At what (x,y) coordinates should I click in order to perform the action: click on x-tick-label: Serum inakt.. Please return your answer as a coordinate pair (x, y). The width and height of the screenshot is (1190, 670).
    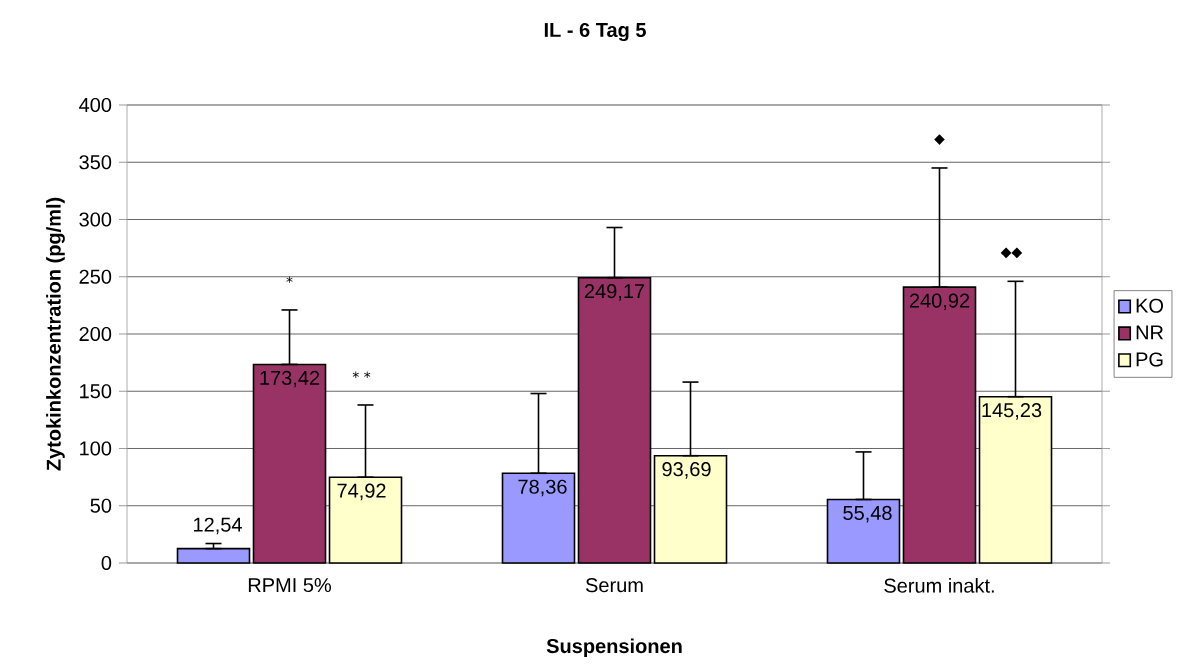
    Looking at the image, I should click on (939, 585).